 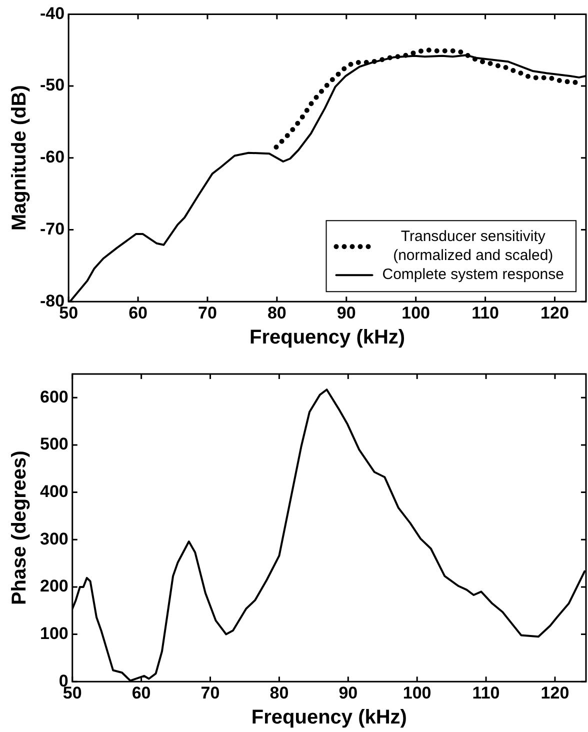 I want to click on y-tick-label: -40, so click(x=52, y=13).